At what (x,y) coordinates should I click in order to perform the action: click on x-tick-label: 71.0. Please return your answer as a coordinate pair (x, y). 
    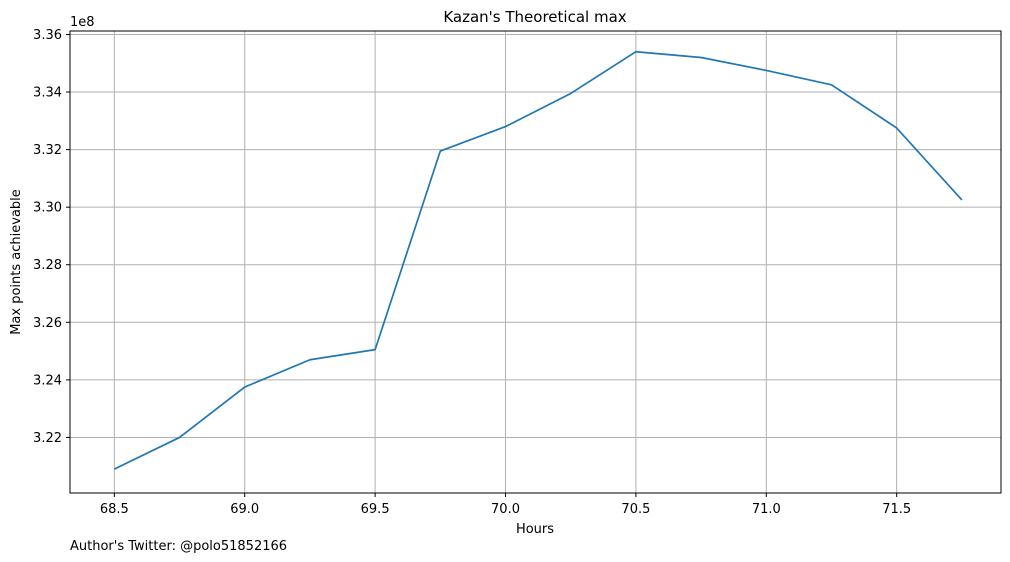
    Looking at the image, I should click on (766, 509).